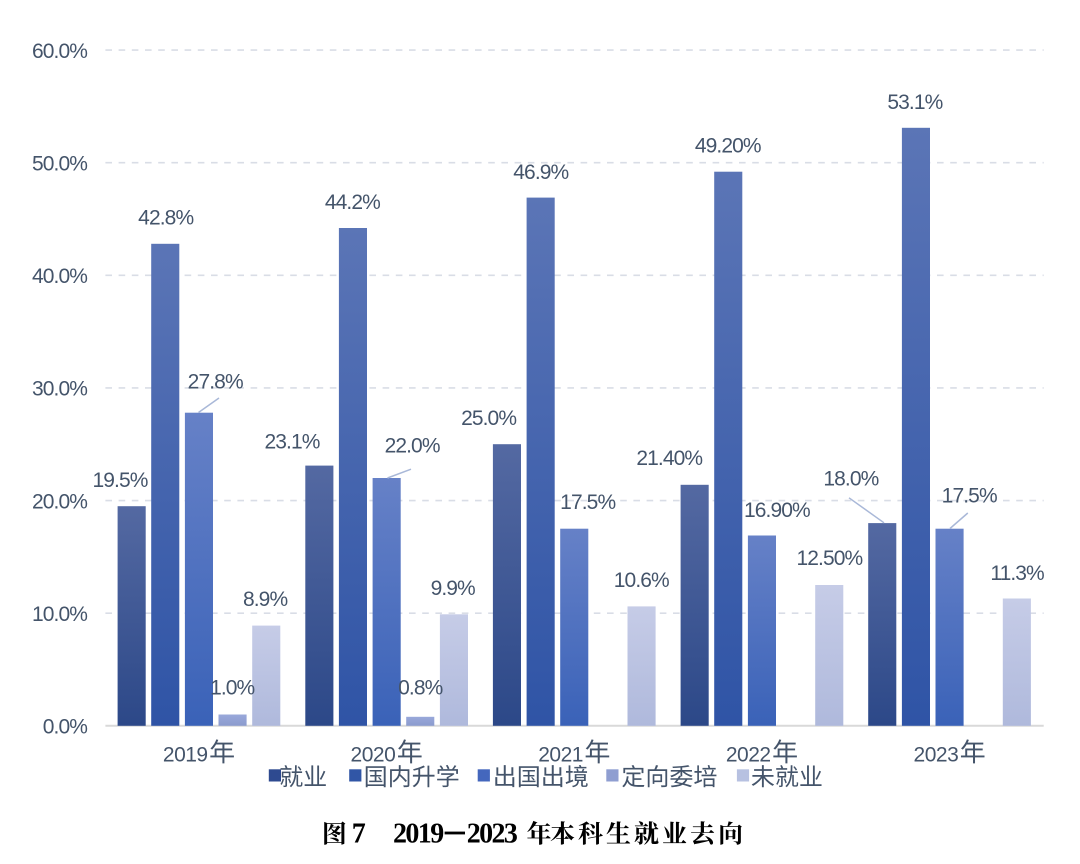 This screenshot has height=864, width=1080. What do you see at coordinates (59, 501) in the screenshot?
I see `svg-text: 20.0%` at bounding box center [59, 501].